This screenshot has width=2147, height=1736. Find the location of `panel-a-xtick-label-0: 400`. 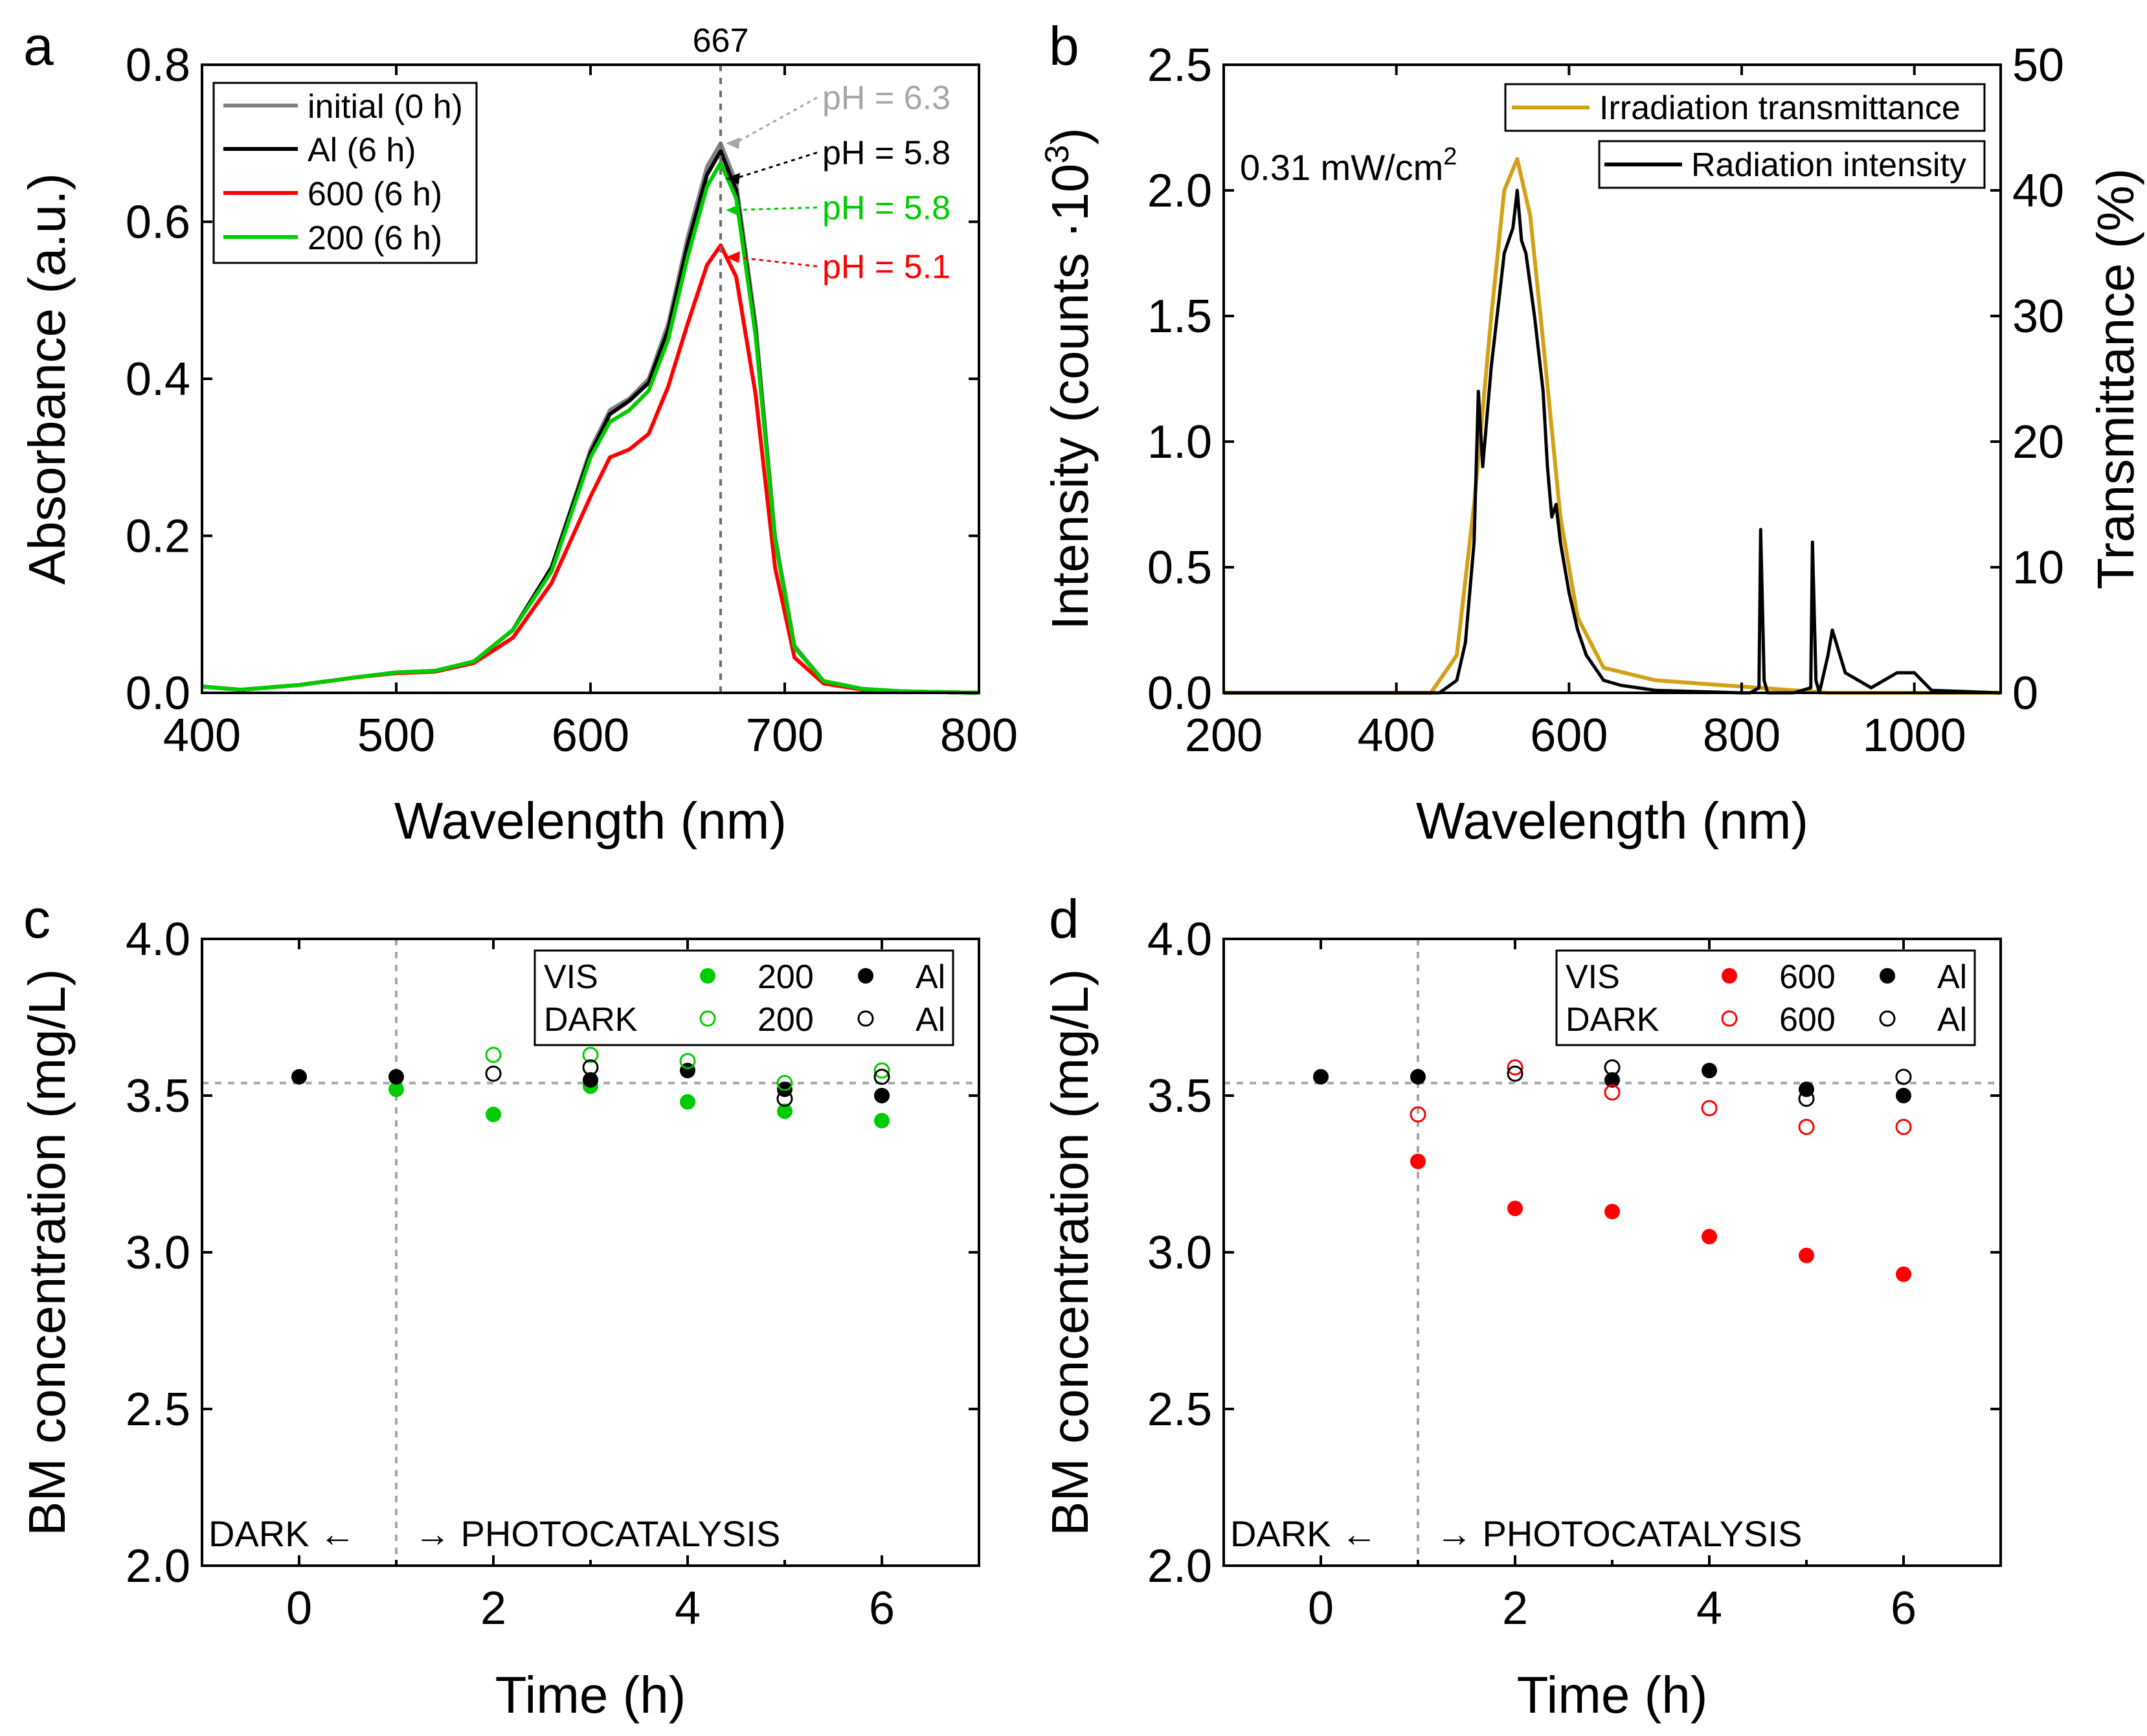

panel-a-xtick-label-0: 400 is located at coordinates (202, 735).